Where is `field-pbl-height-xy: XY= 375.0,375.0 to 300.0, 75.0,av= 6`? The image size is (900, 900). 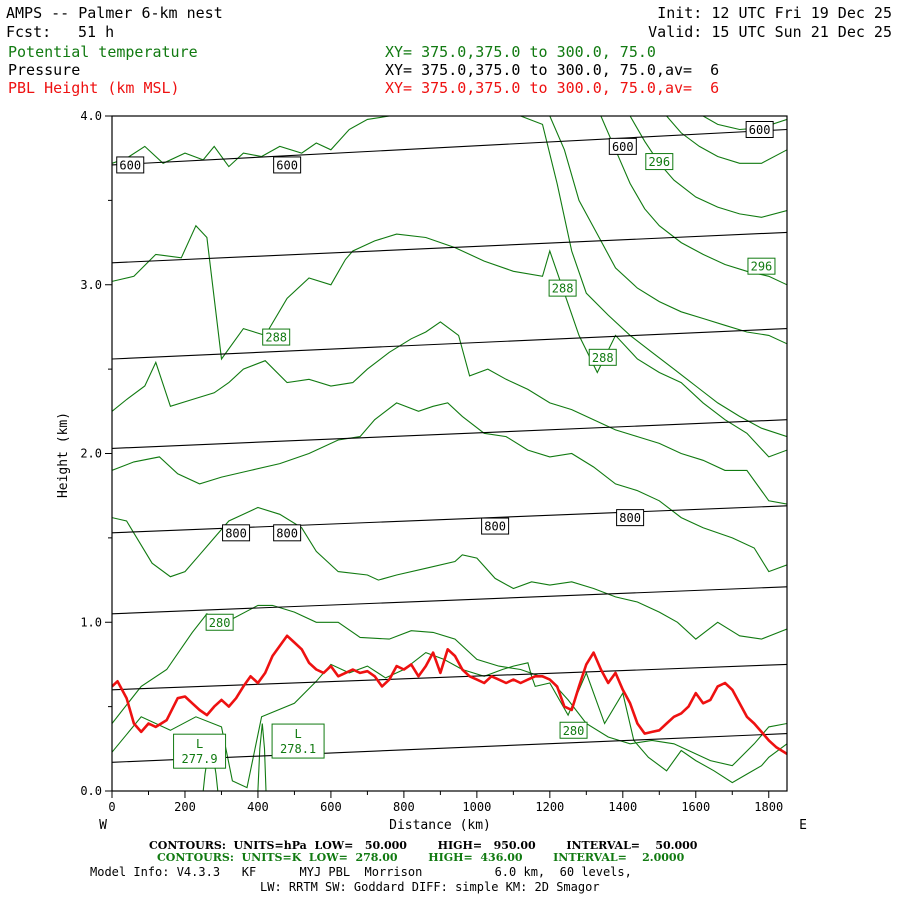
field-pbl-height-xy: XY= 375.0,375.0 to 300.0, 75.0,av= 6 is located at coordinates (552, 88).